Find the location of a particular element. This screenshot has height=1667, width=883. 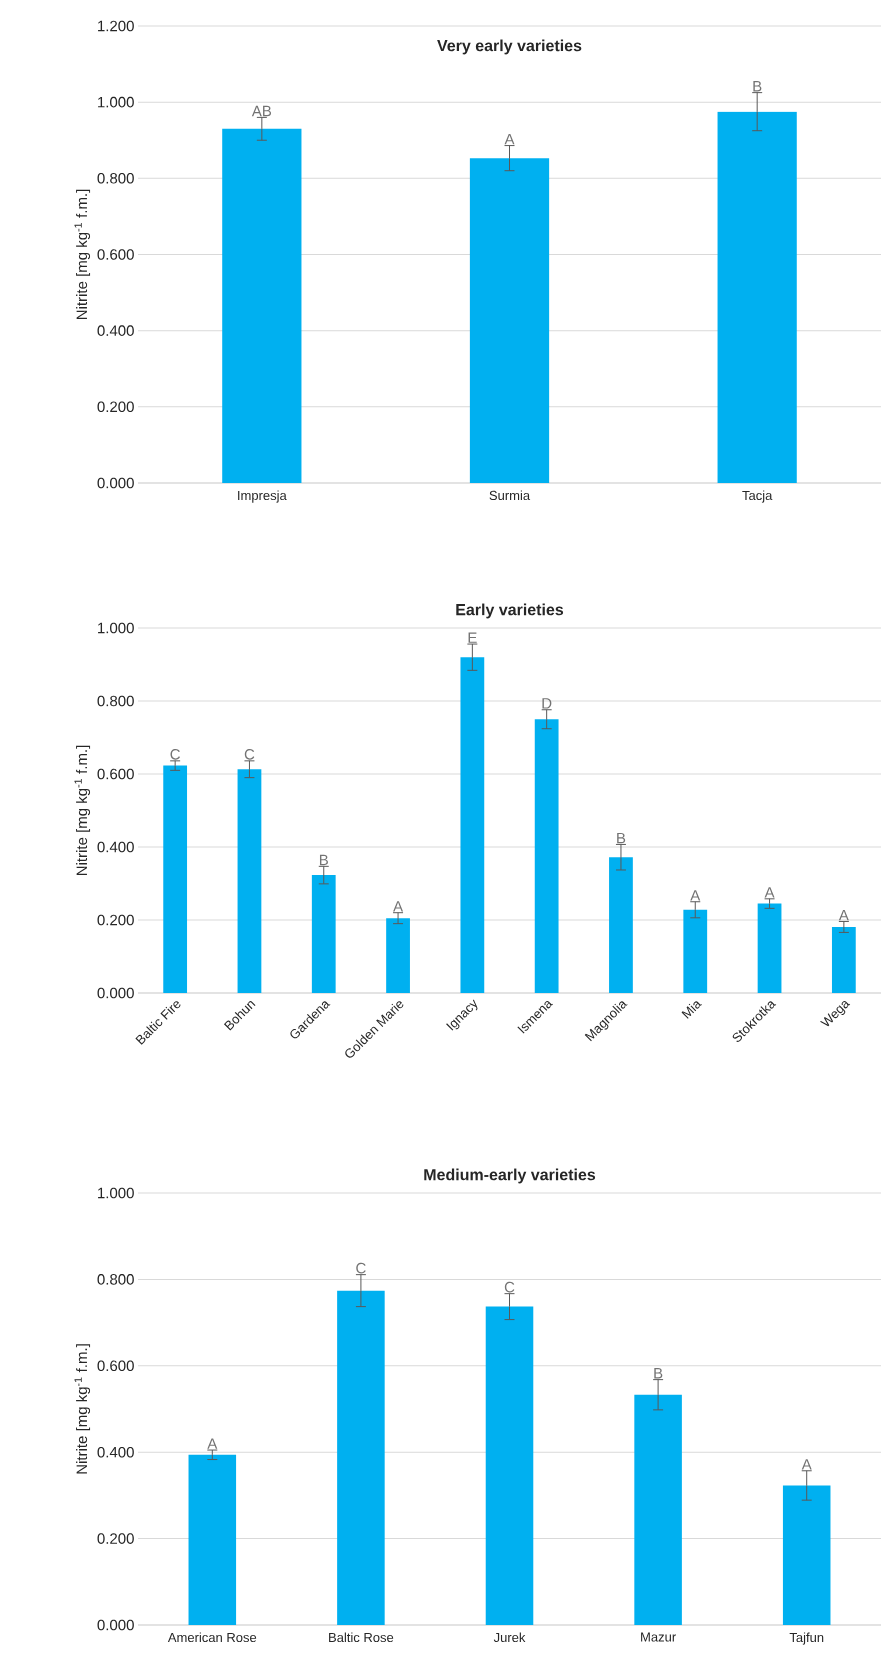

text: Very early varieties is located at coordinates (509, 47).